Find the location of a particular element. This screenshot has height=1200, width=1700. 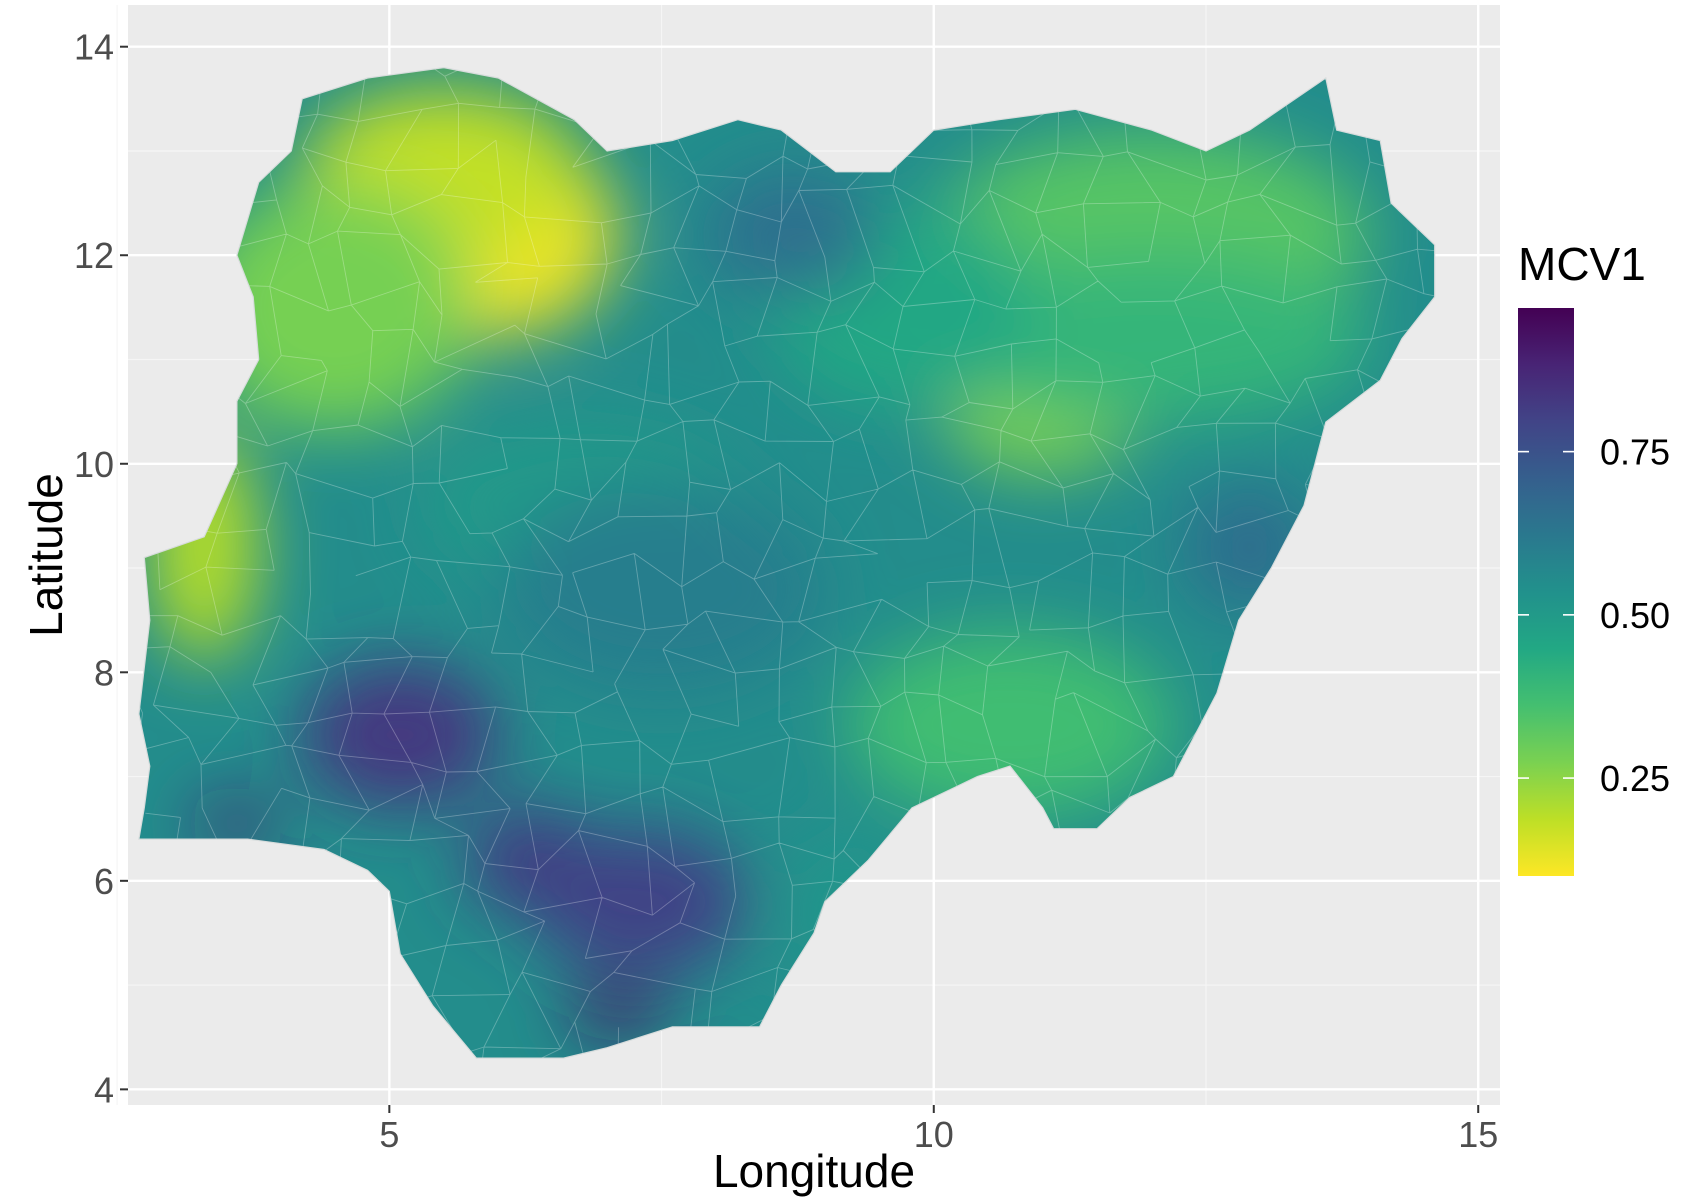

y-axis-title: Latitude is located at coordinates (46, 555).